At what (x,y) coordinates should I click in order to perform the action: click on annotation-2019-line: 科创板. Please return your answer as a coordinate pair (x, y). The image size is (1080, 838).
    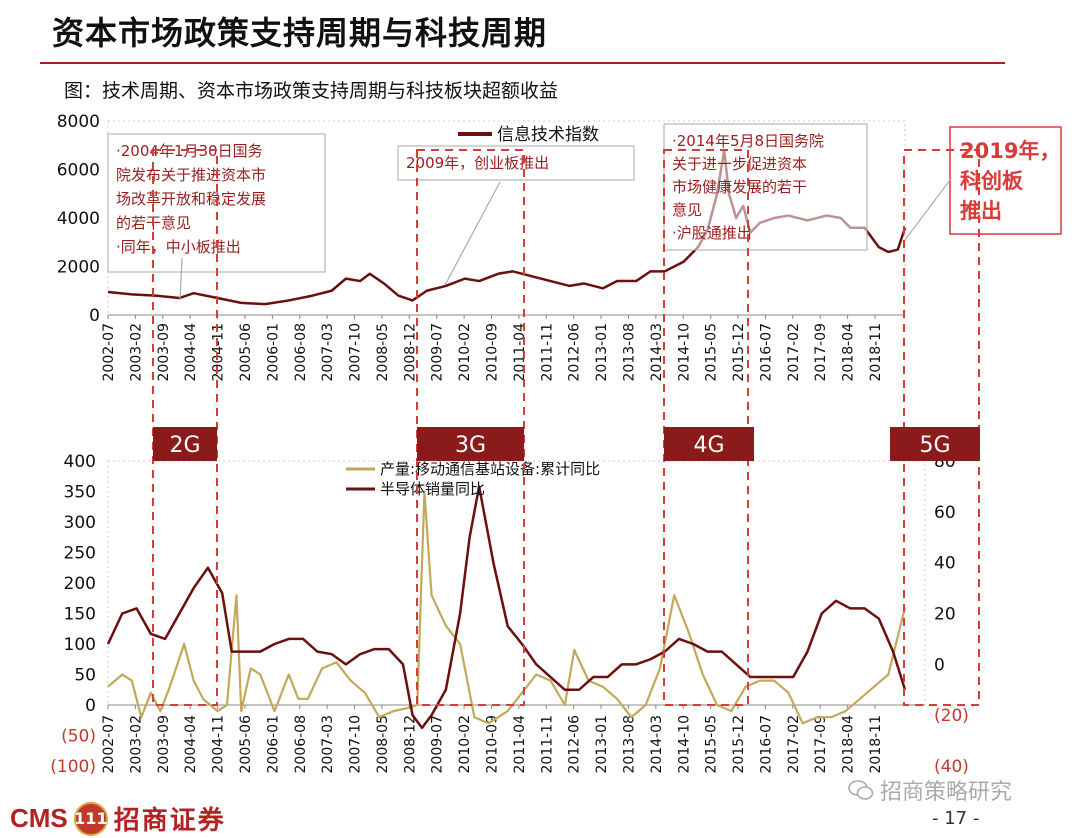
    Looking at the image, I should click on (992, 181).